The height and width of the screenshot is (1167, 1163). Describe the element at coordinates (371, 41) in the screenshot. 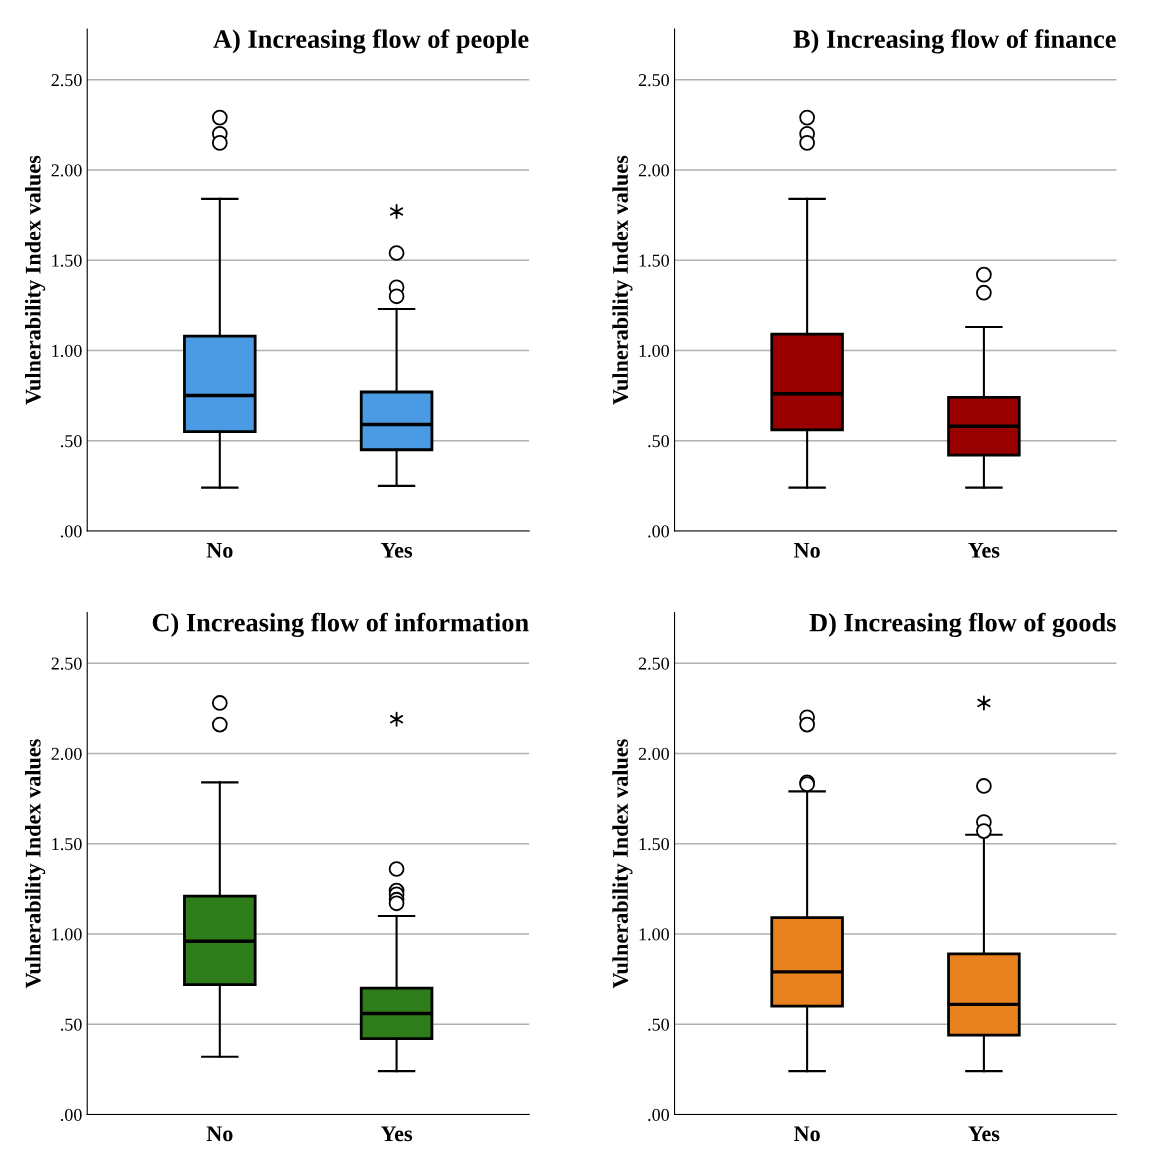

I see `chart-title: A) Increasing flow of people` at that location.